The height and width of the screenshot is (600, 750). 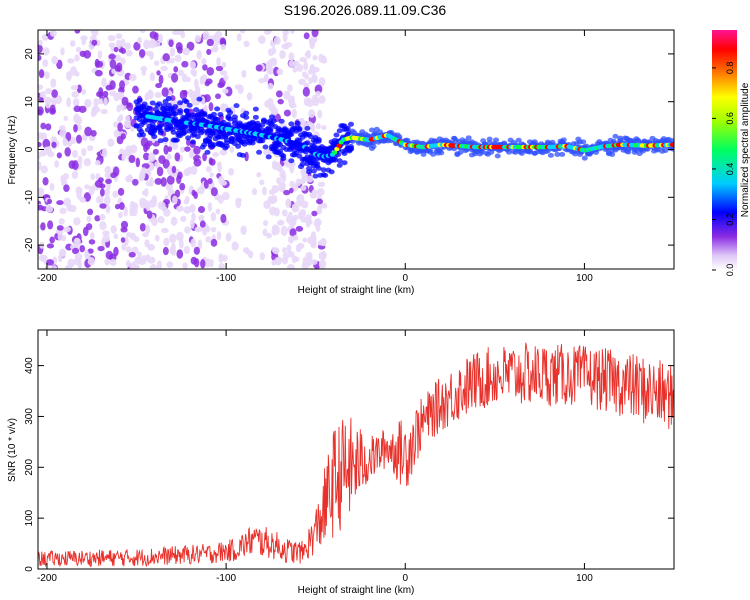 I want to click on x-tick-label: -100, so click(x=226, y=578).